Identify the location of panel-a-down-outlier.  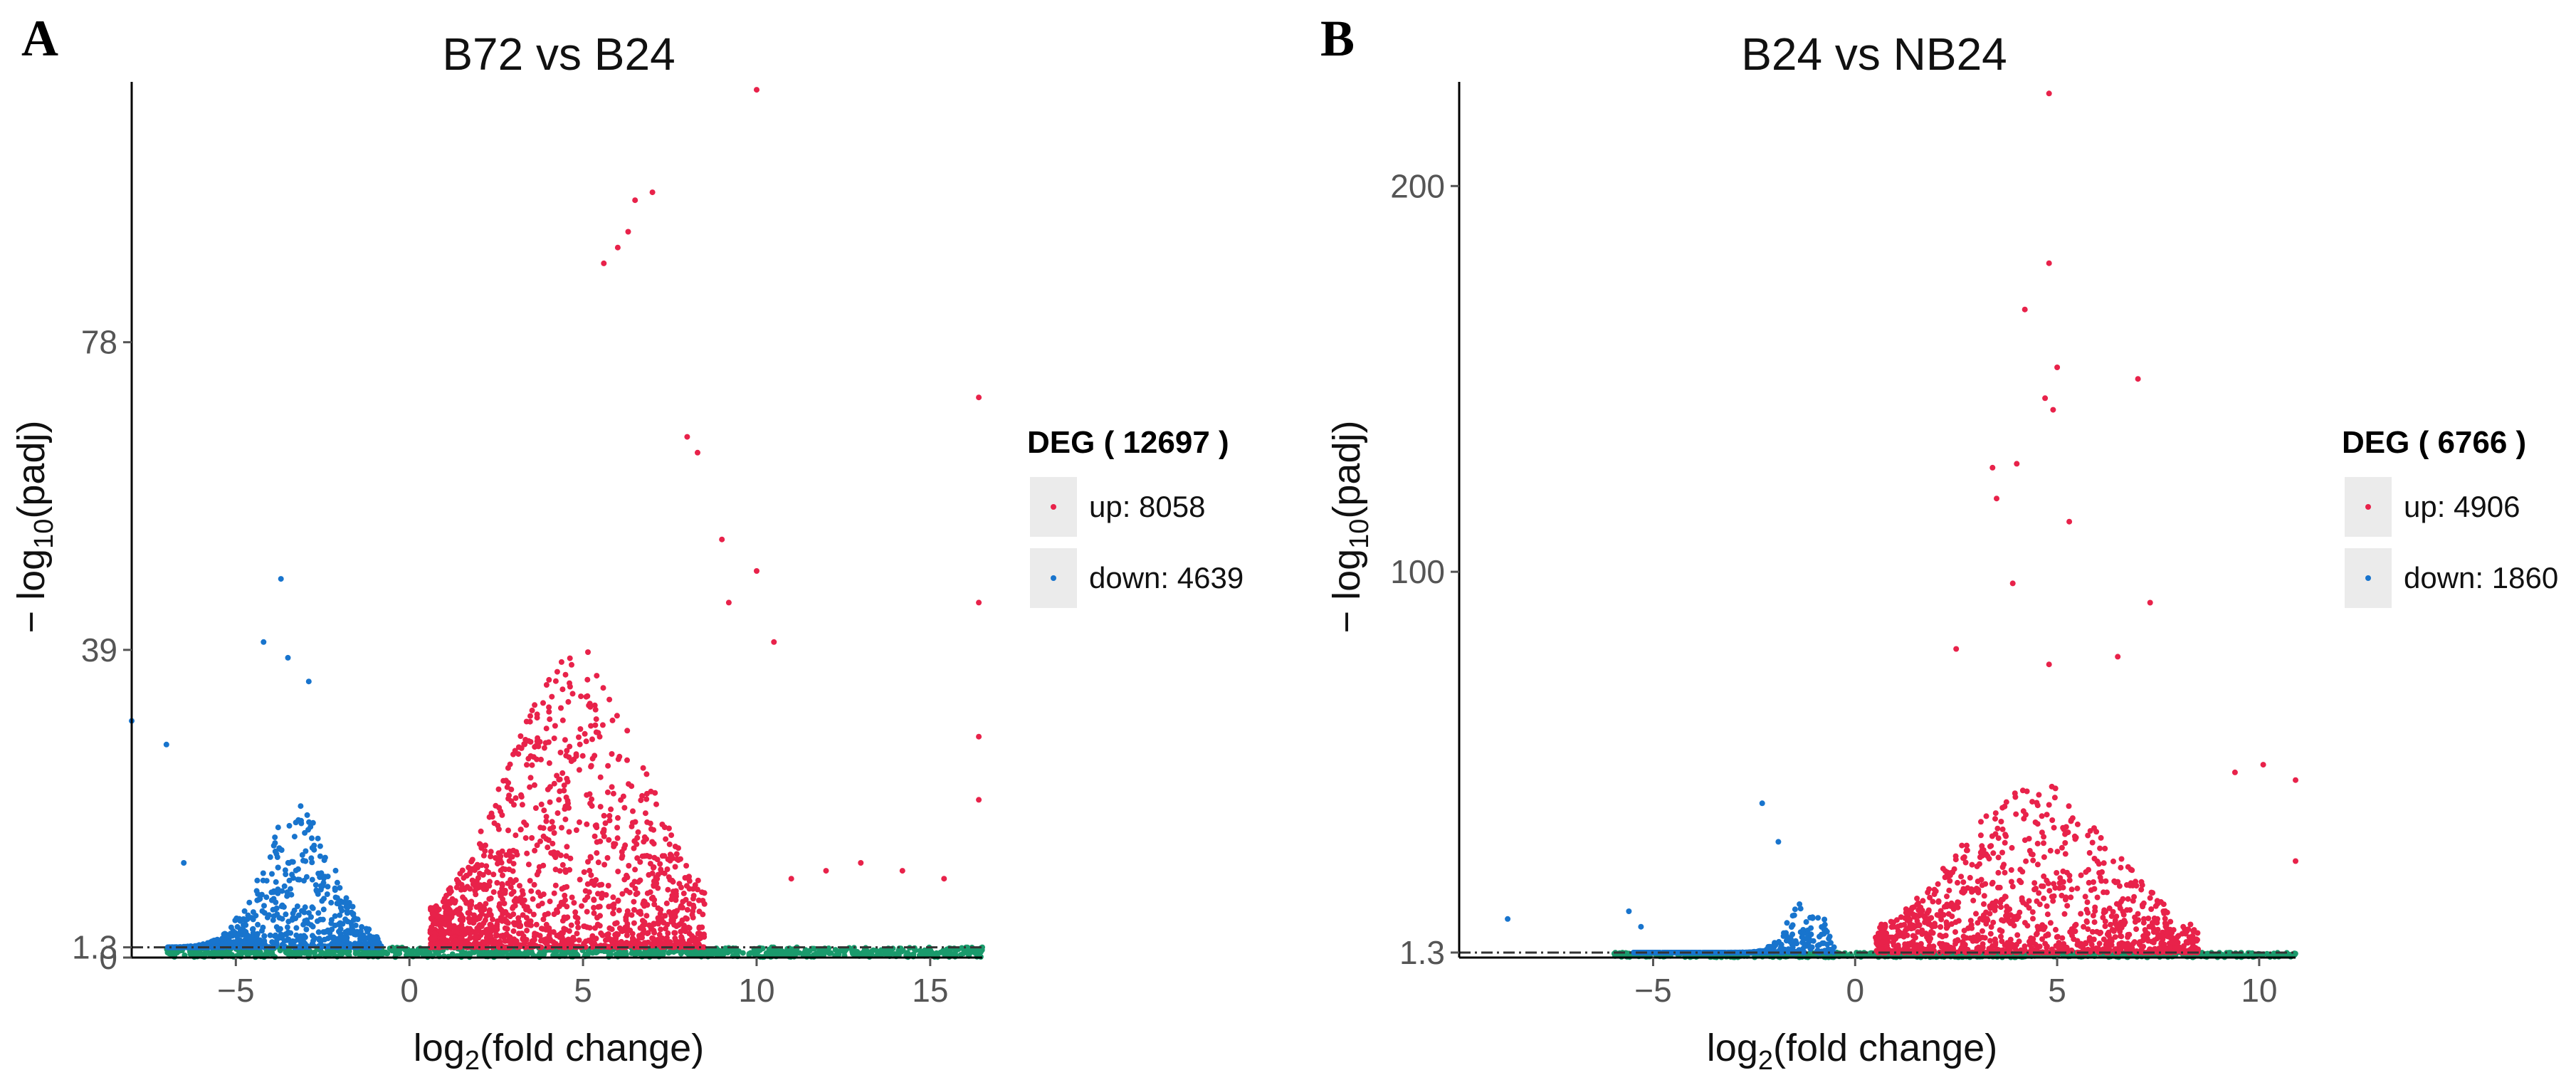
(166, 744).